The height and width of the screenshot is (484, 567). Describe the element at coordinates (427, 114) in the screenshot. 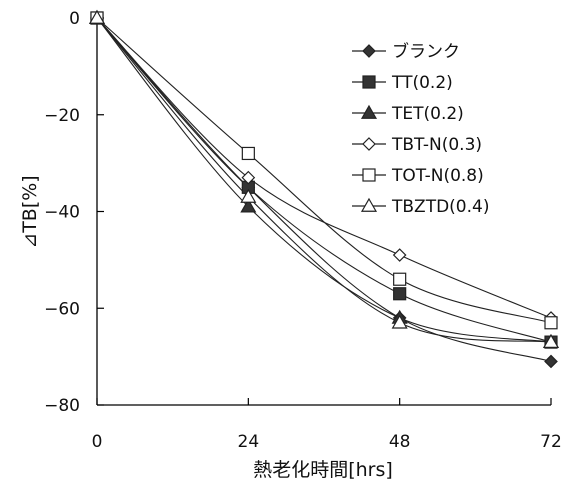

I see `legend-label: TET(0.2)` at that location.